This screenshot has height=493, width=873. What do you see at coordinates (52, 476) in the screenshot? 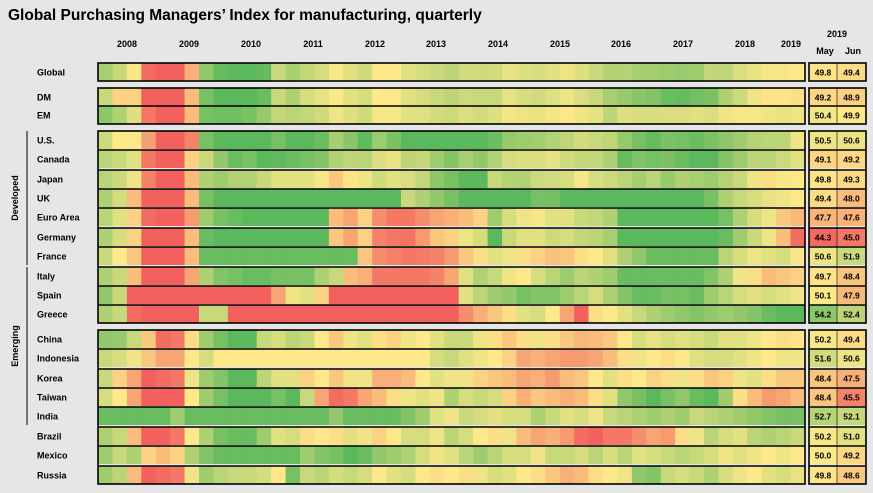
I see `row-label-russia: Russia` at bounding box center [52, 476].